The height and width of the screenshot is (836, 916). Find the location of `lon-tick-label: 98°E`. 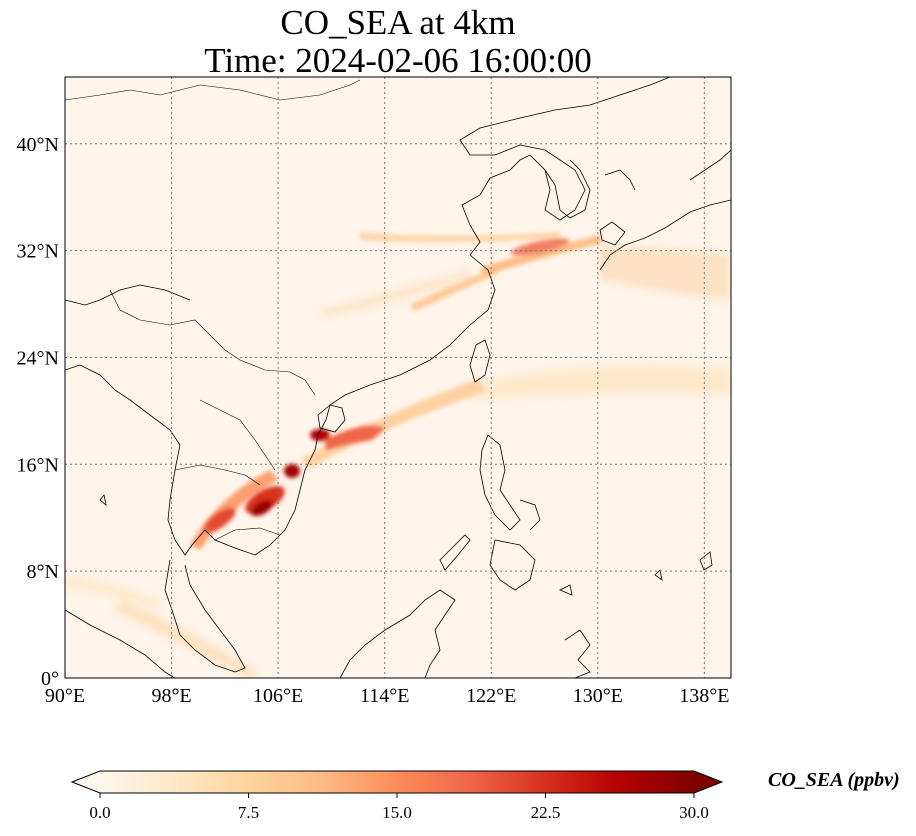

lon-tick-label: 98°E is located at coordinates (171, 696).